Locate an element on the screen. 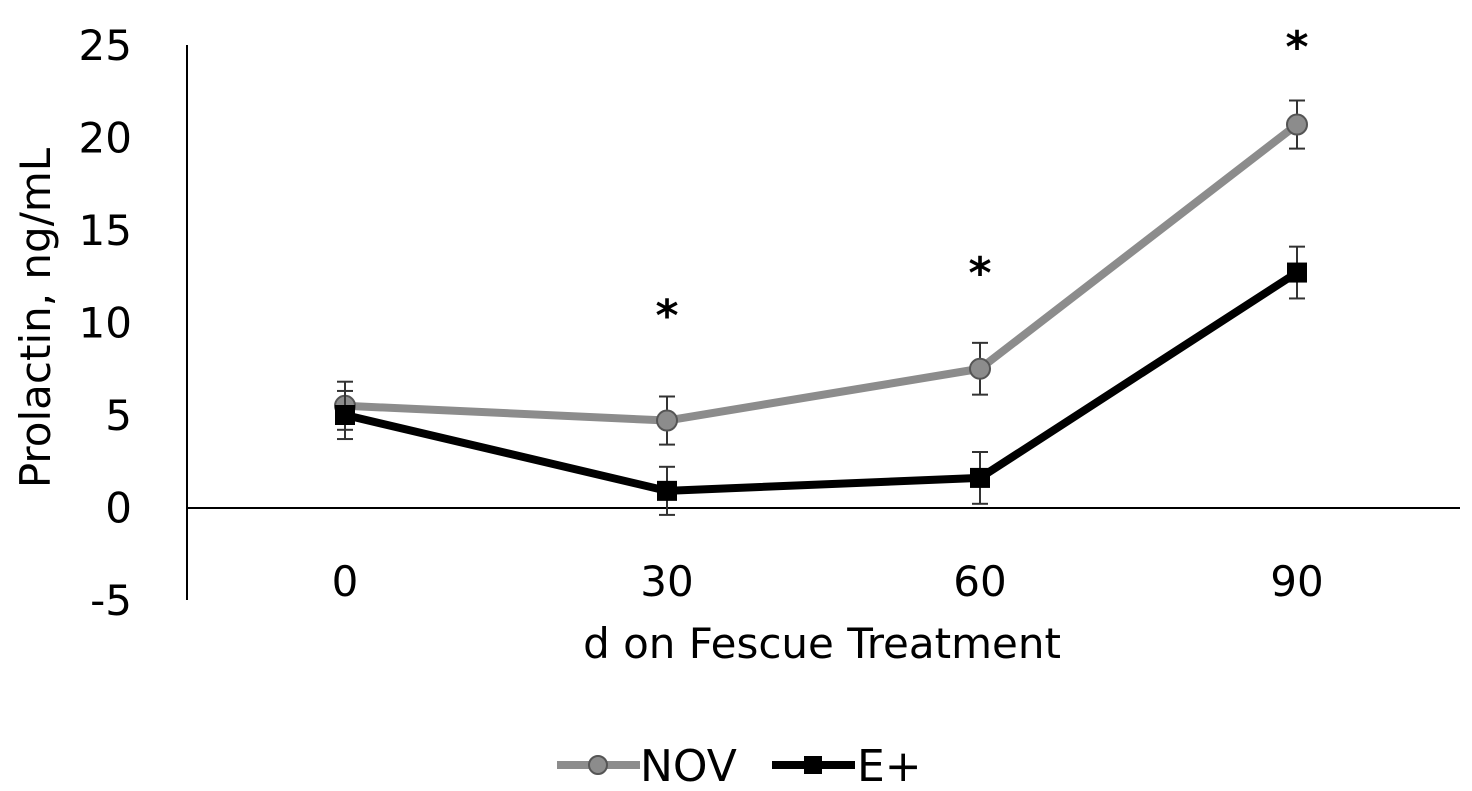  y-tick-label: -5 is located at coordinates (111, 600).